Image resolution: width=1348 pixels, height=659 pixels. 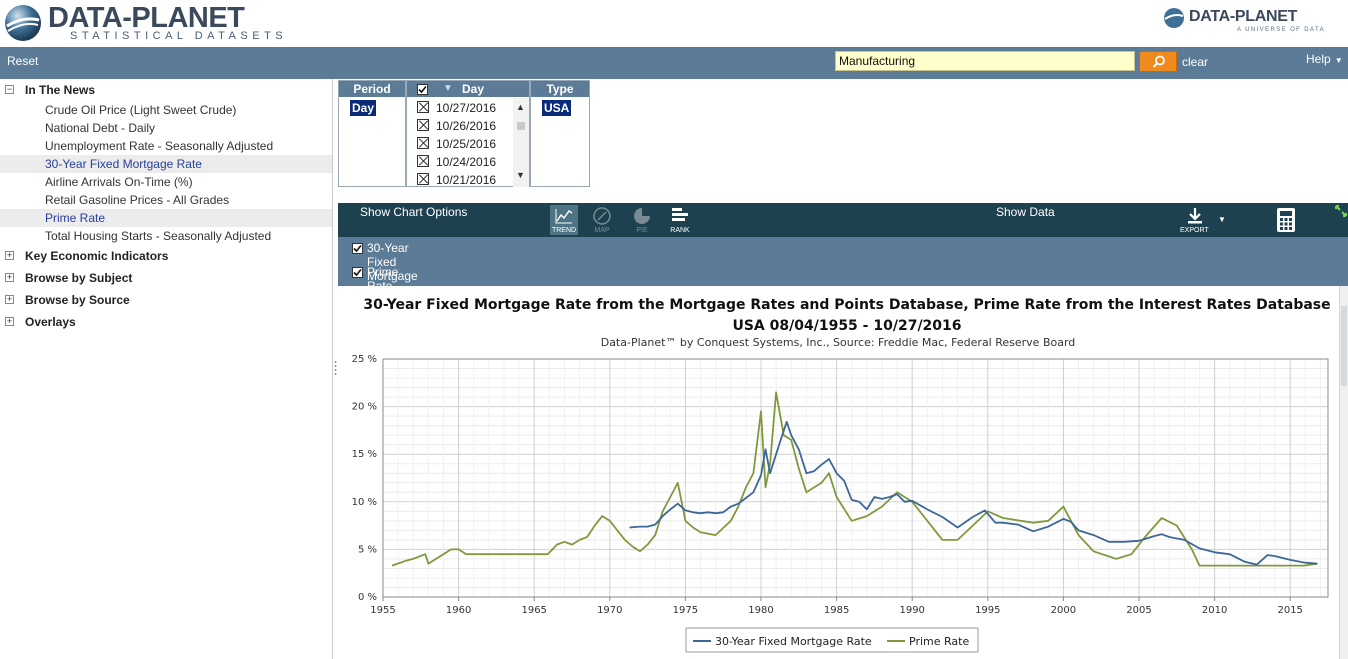 I want to click on rank-view-button: RANK, so click(x=680, y=220).